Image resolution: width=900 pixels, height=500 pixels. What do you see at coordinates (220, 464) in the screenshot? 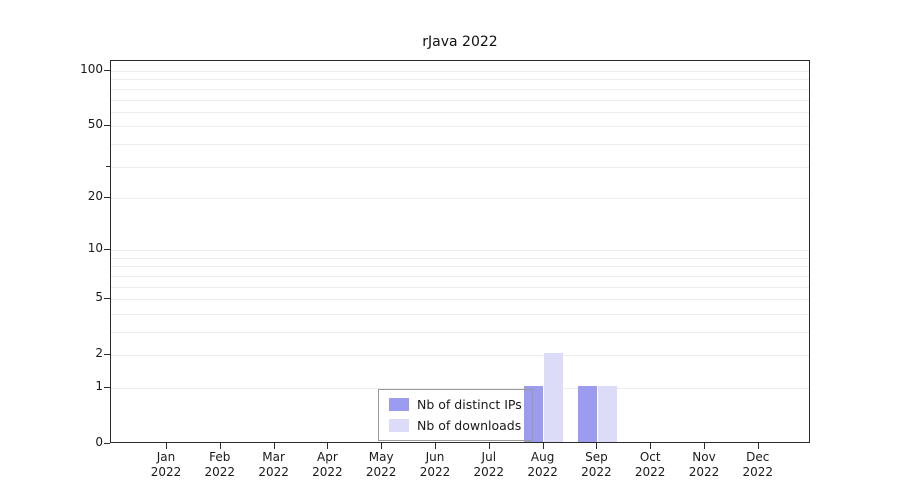
I see `x-axis-tick-label: Feb 2022` at bounding box center [220, 464].